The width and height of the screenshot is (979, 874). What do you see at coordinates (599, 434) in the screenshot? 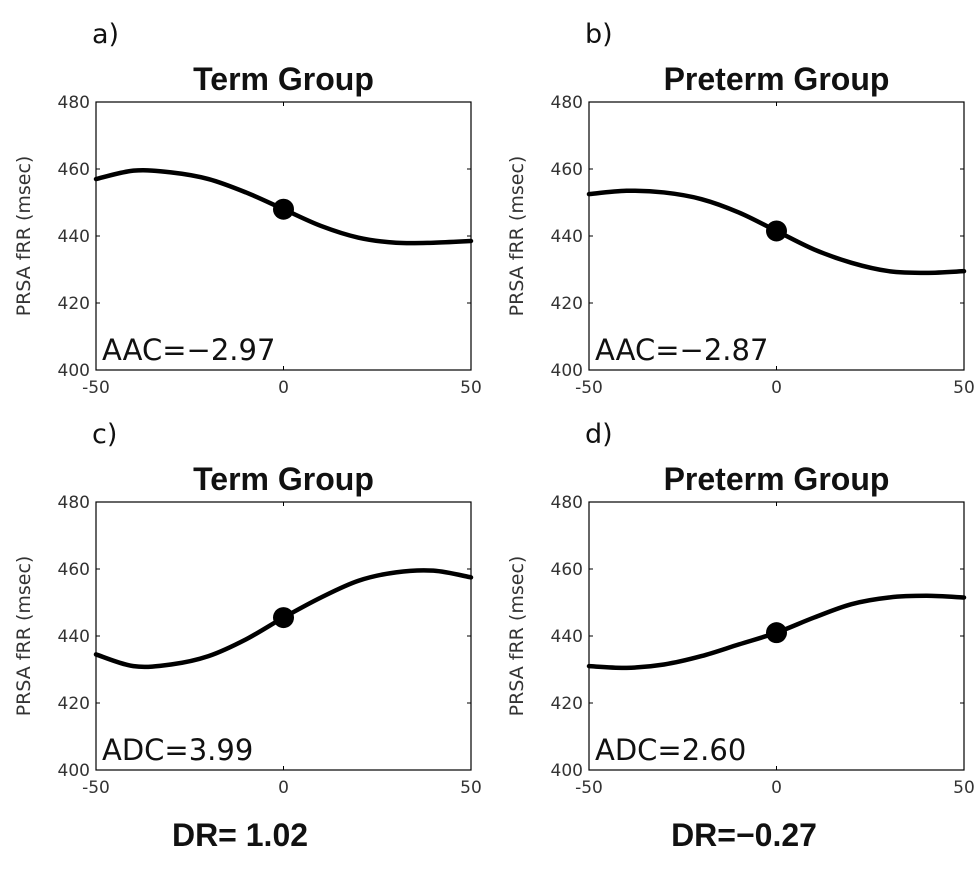
I see `panel-letter: d)` at bounding box center [599, 434].